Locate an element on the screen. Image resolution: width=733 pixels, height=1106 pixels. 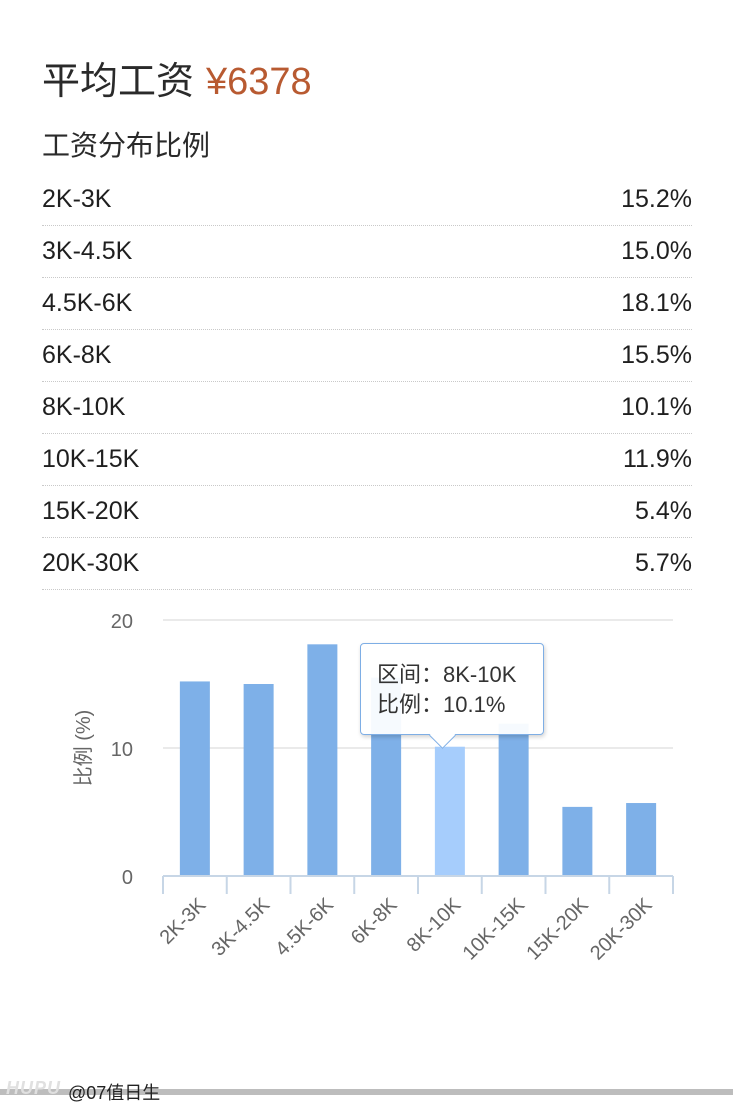
average-salary-label: 平均工资 is located at coordinates (118, 82).